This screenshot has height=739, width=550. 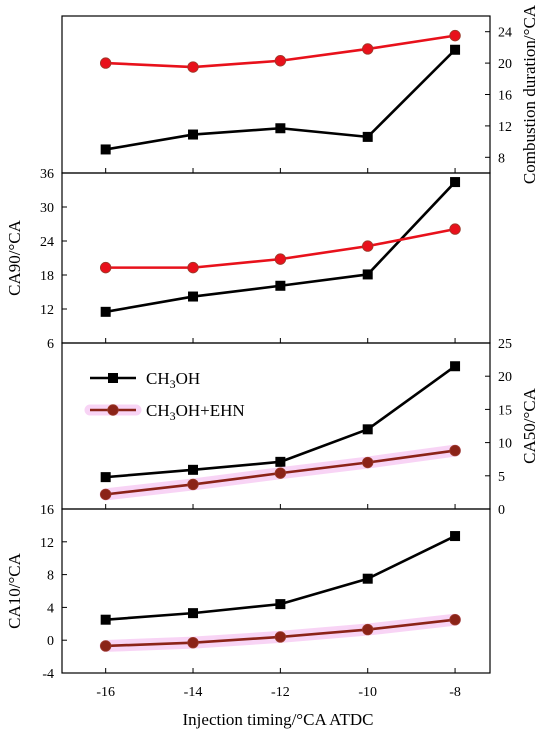 I want to click on y-tick-label: 30, so click(x=47, y=208).